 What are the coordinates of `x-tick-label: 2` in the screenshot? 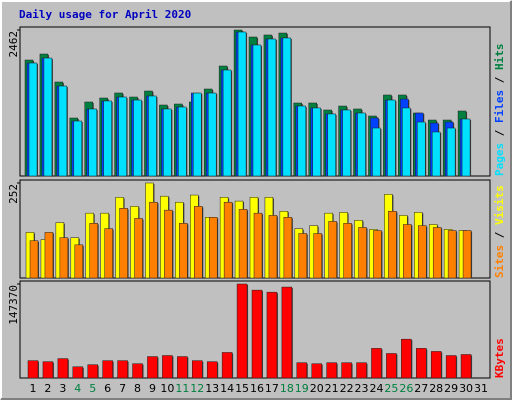 It's located at (47, 388).